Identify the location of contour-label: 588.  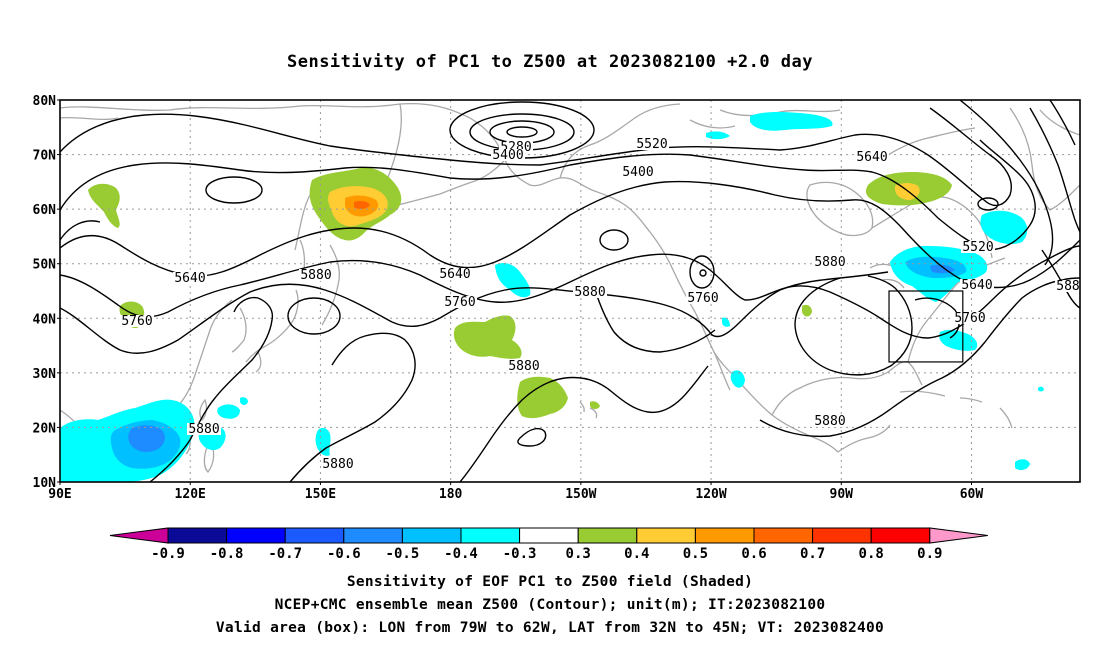
(1067, 286).